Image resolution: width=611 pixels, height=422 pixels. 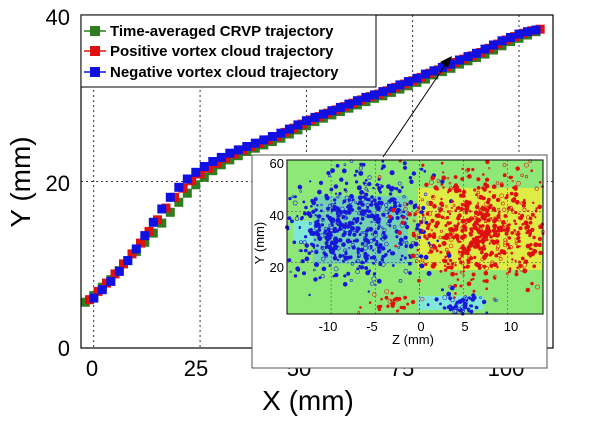 What do you see at coordinates (464, 326) in the screenshot?
I see `inset-x-tick-label: 5` at bounding box center [464, 326].